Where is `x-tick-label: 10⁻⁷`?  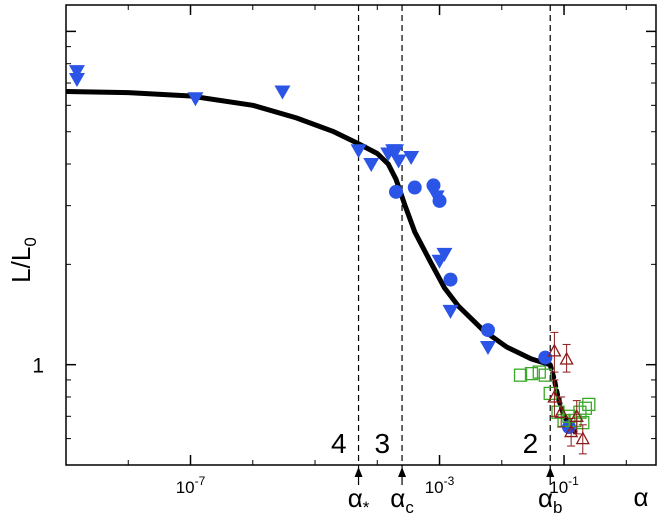 x-tick-label: 10⁻⁷ is located at coordinates (191, 485).